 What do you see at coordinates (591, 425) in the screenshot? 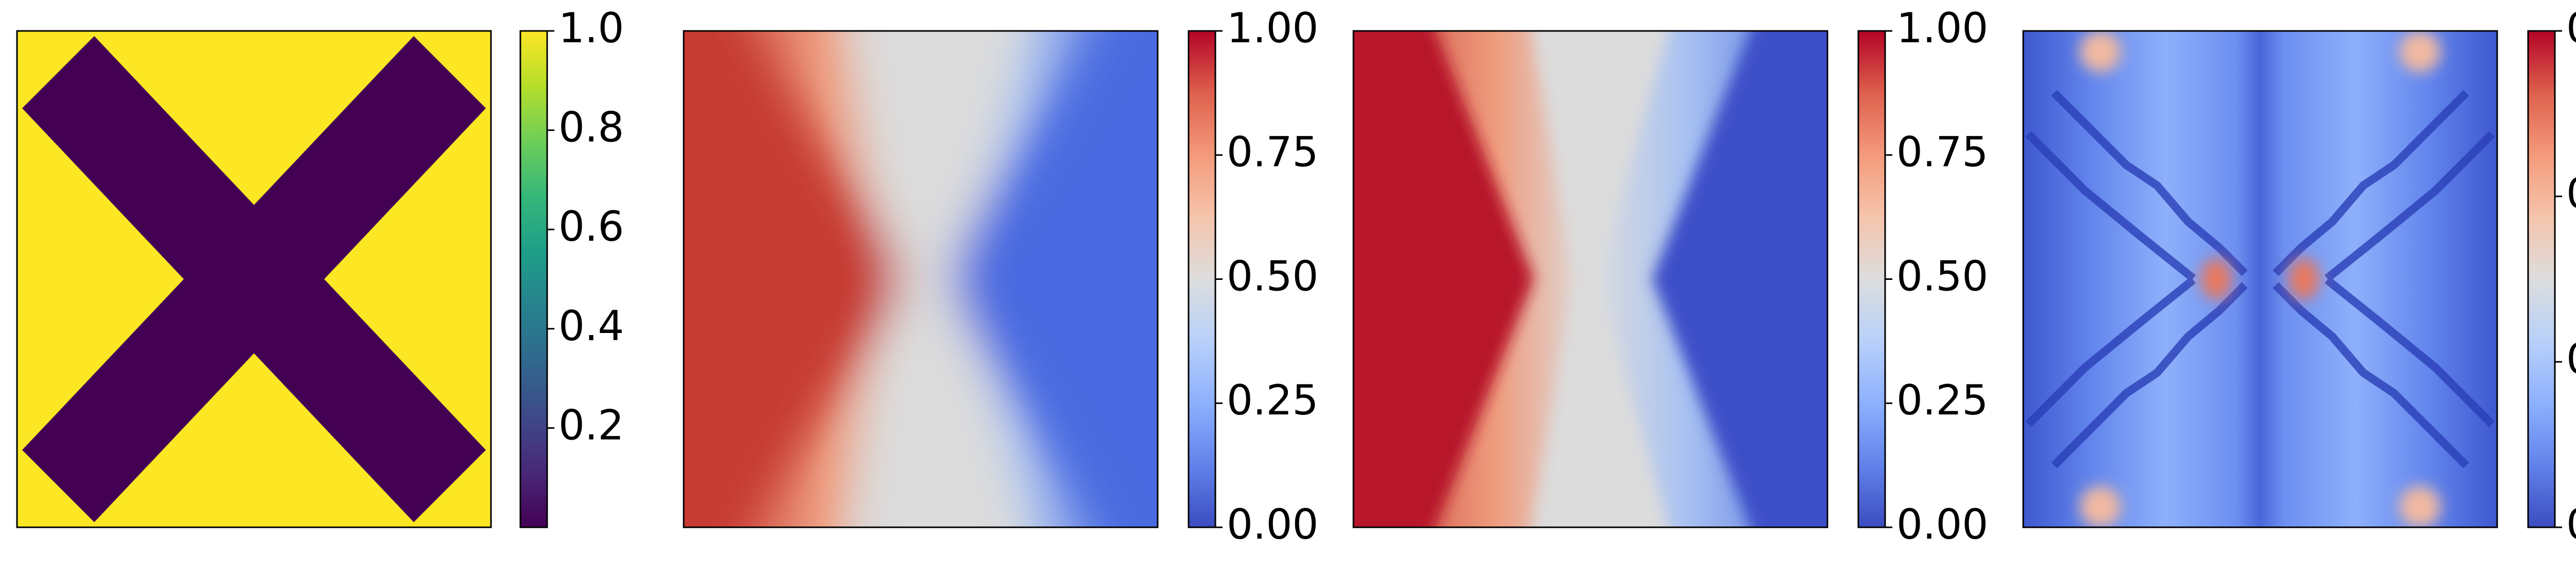
I see `colorbar-tick-label: 0.2` at bounding box center [591, 425].